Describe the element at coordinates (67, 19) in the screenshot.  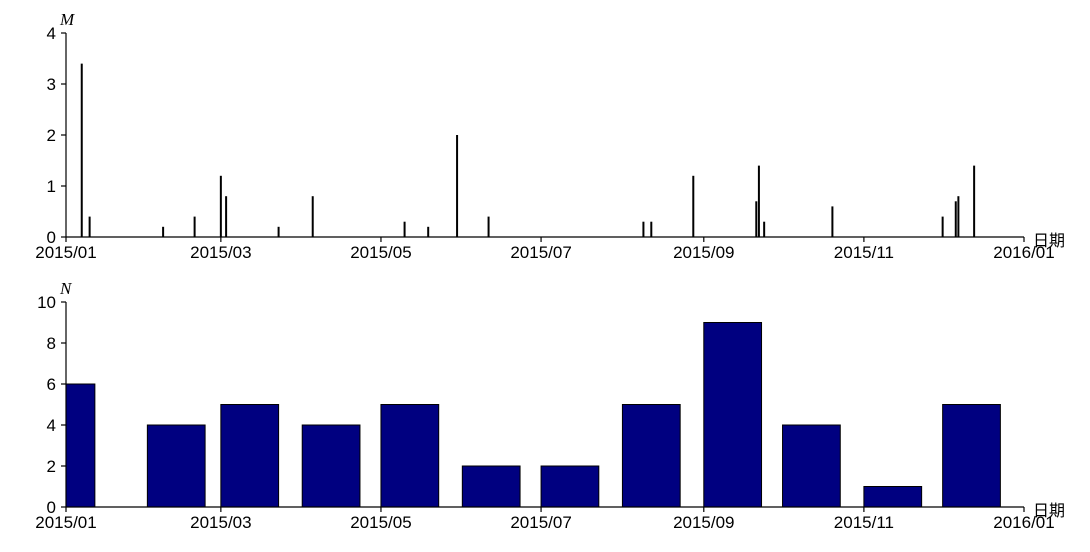
I see `y-axis-title: M` at that location.